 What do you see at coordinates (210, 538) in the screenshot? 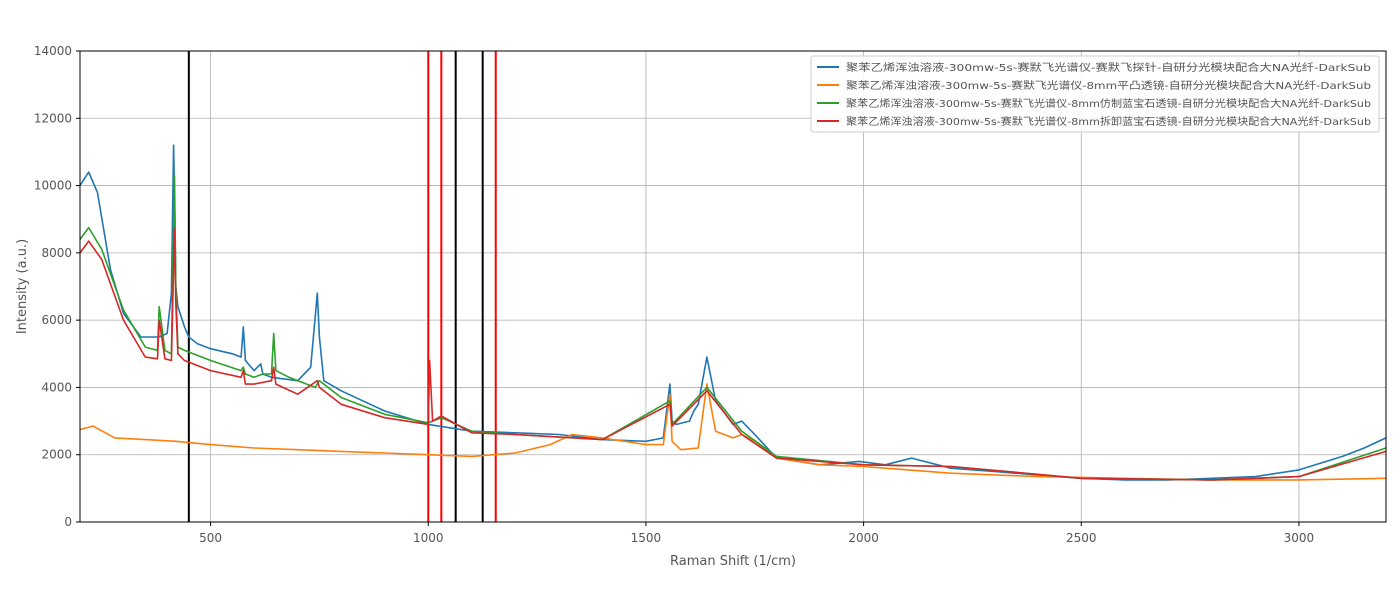
I see `x-tick-label: 500` at bounding box center [210, 538].